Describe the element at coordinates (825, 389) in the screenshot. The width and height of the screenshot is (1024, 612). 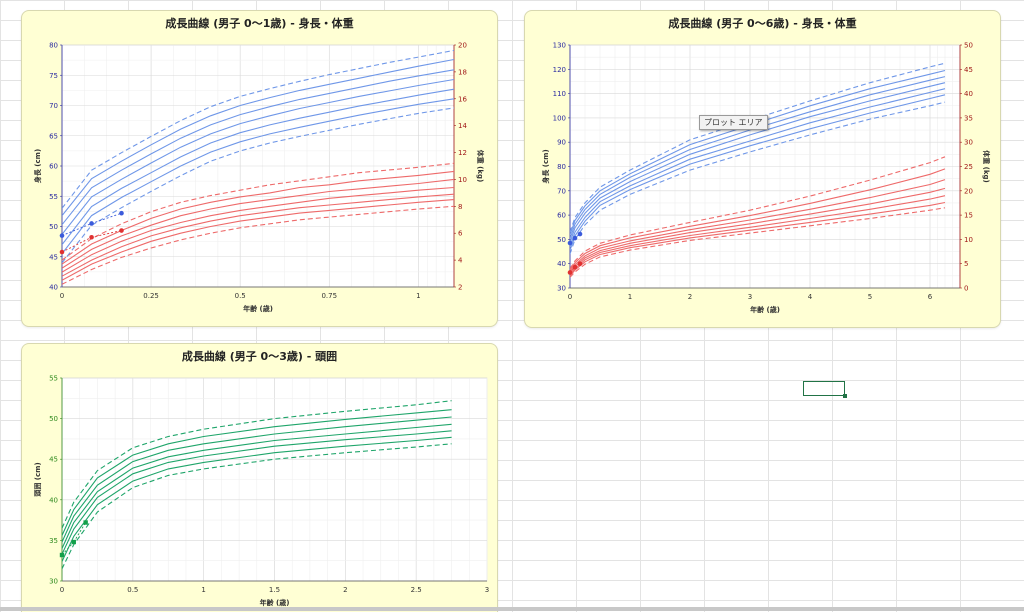
I see `selected-cell` at that location.